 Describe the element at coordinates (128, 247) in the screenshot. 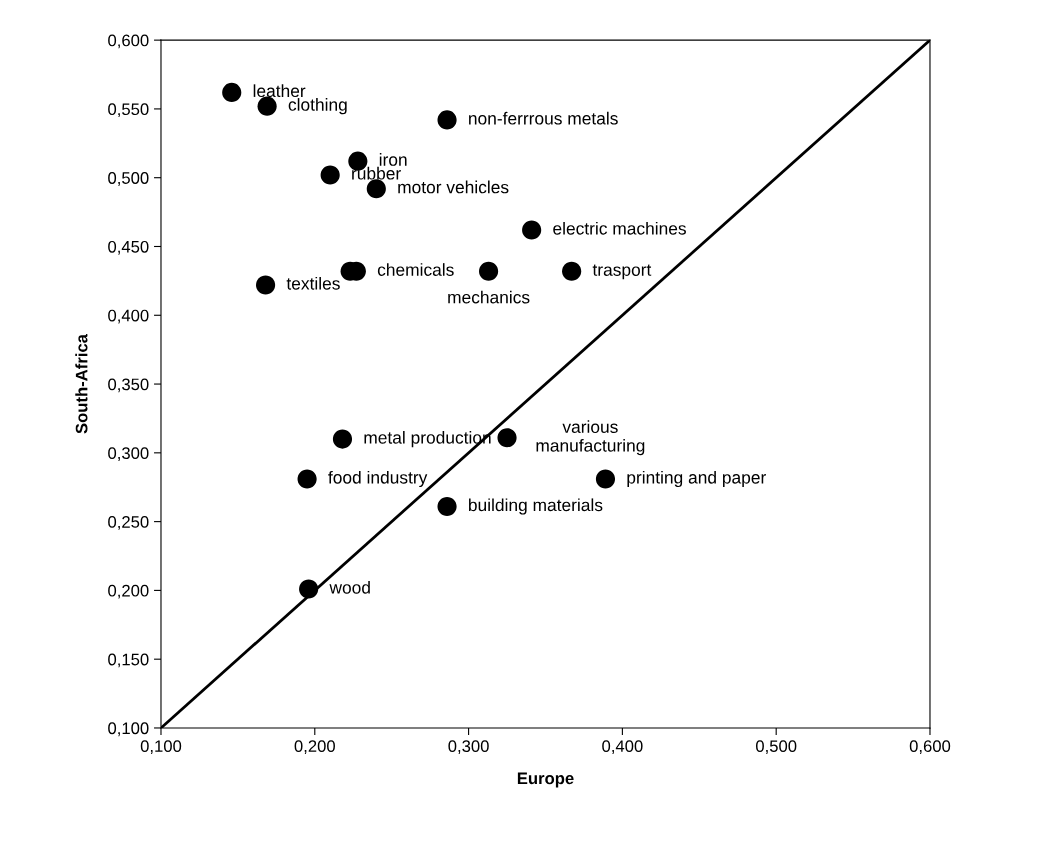

I see `y-tick-label: 0,450` at that location.